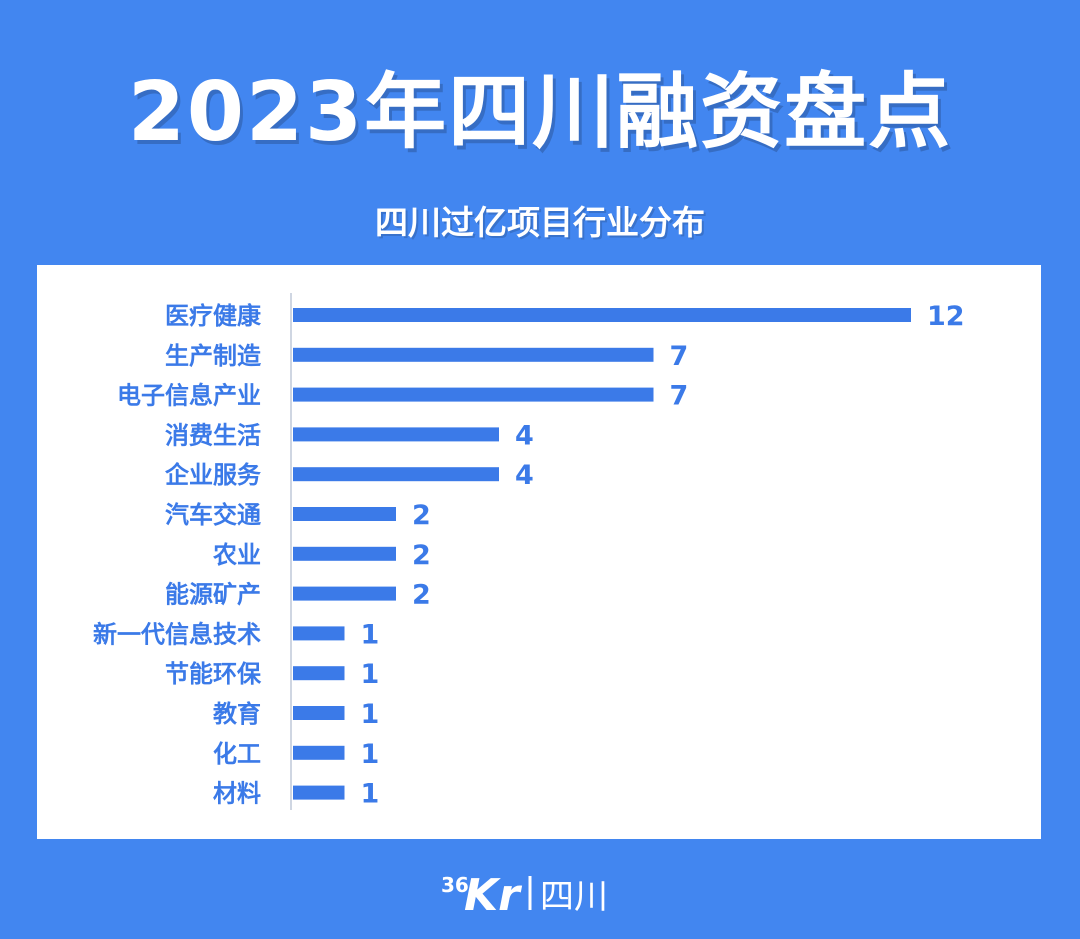  Describe the element at coordinates (237, 714) in the screenshot. I see `category-label: 教育` at that location.